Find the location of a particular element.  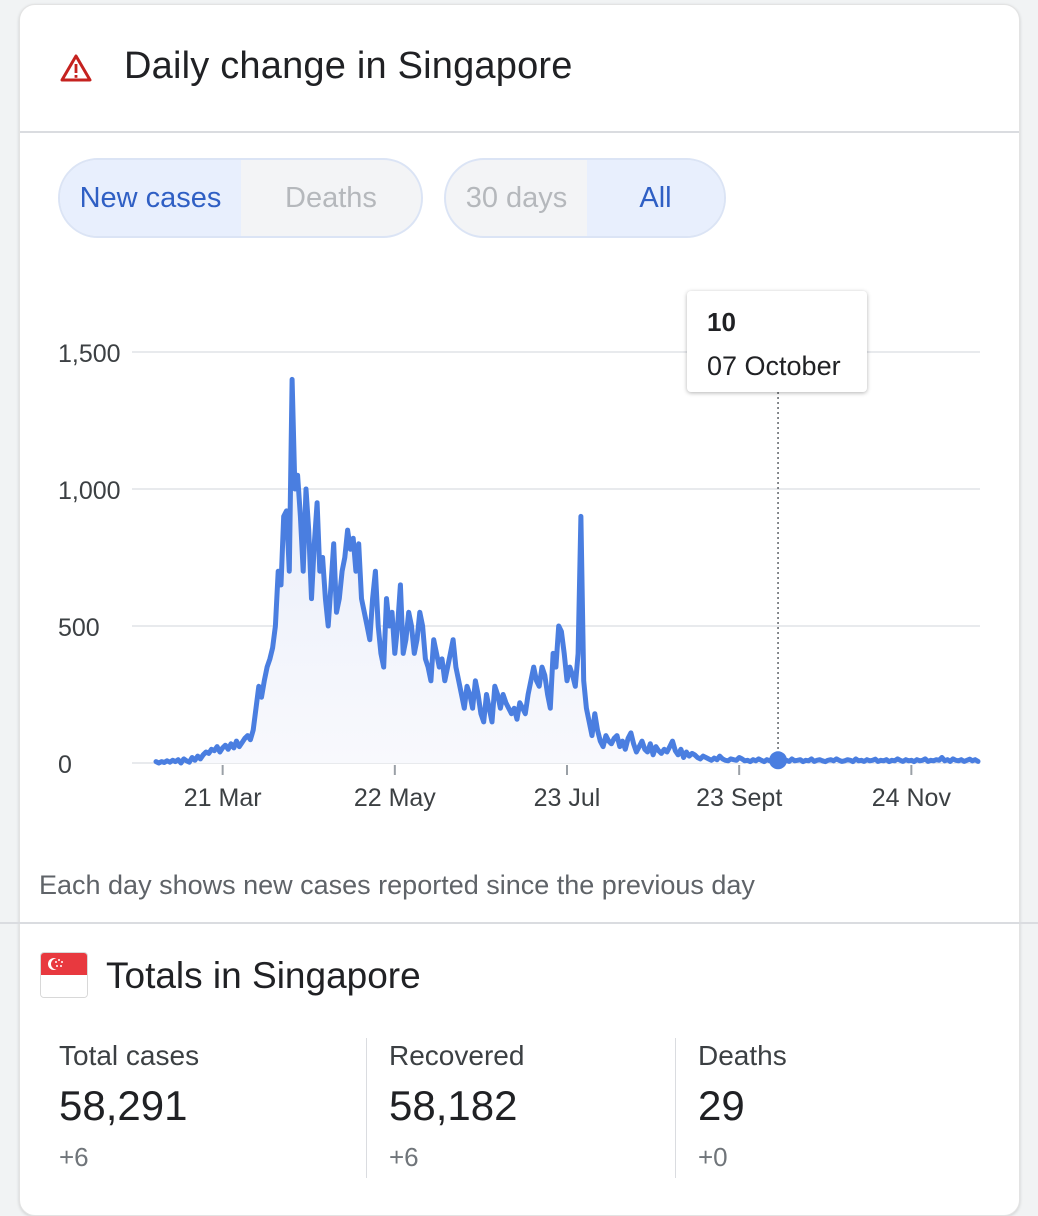

y-tick-label: 0 is located at coordinates (65, 765).